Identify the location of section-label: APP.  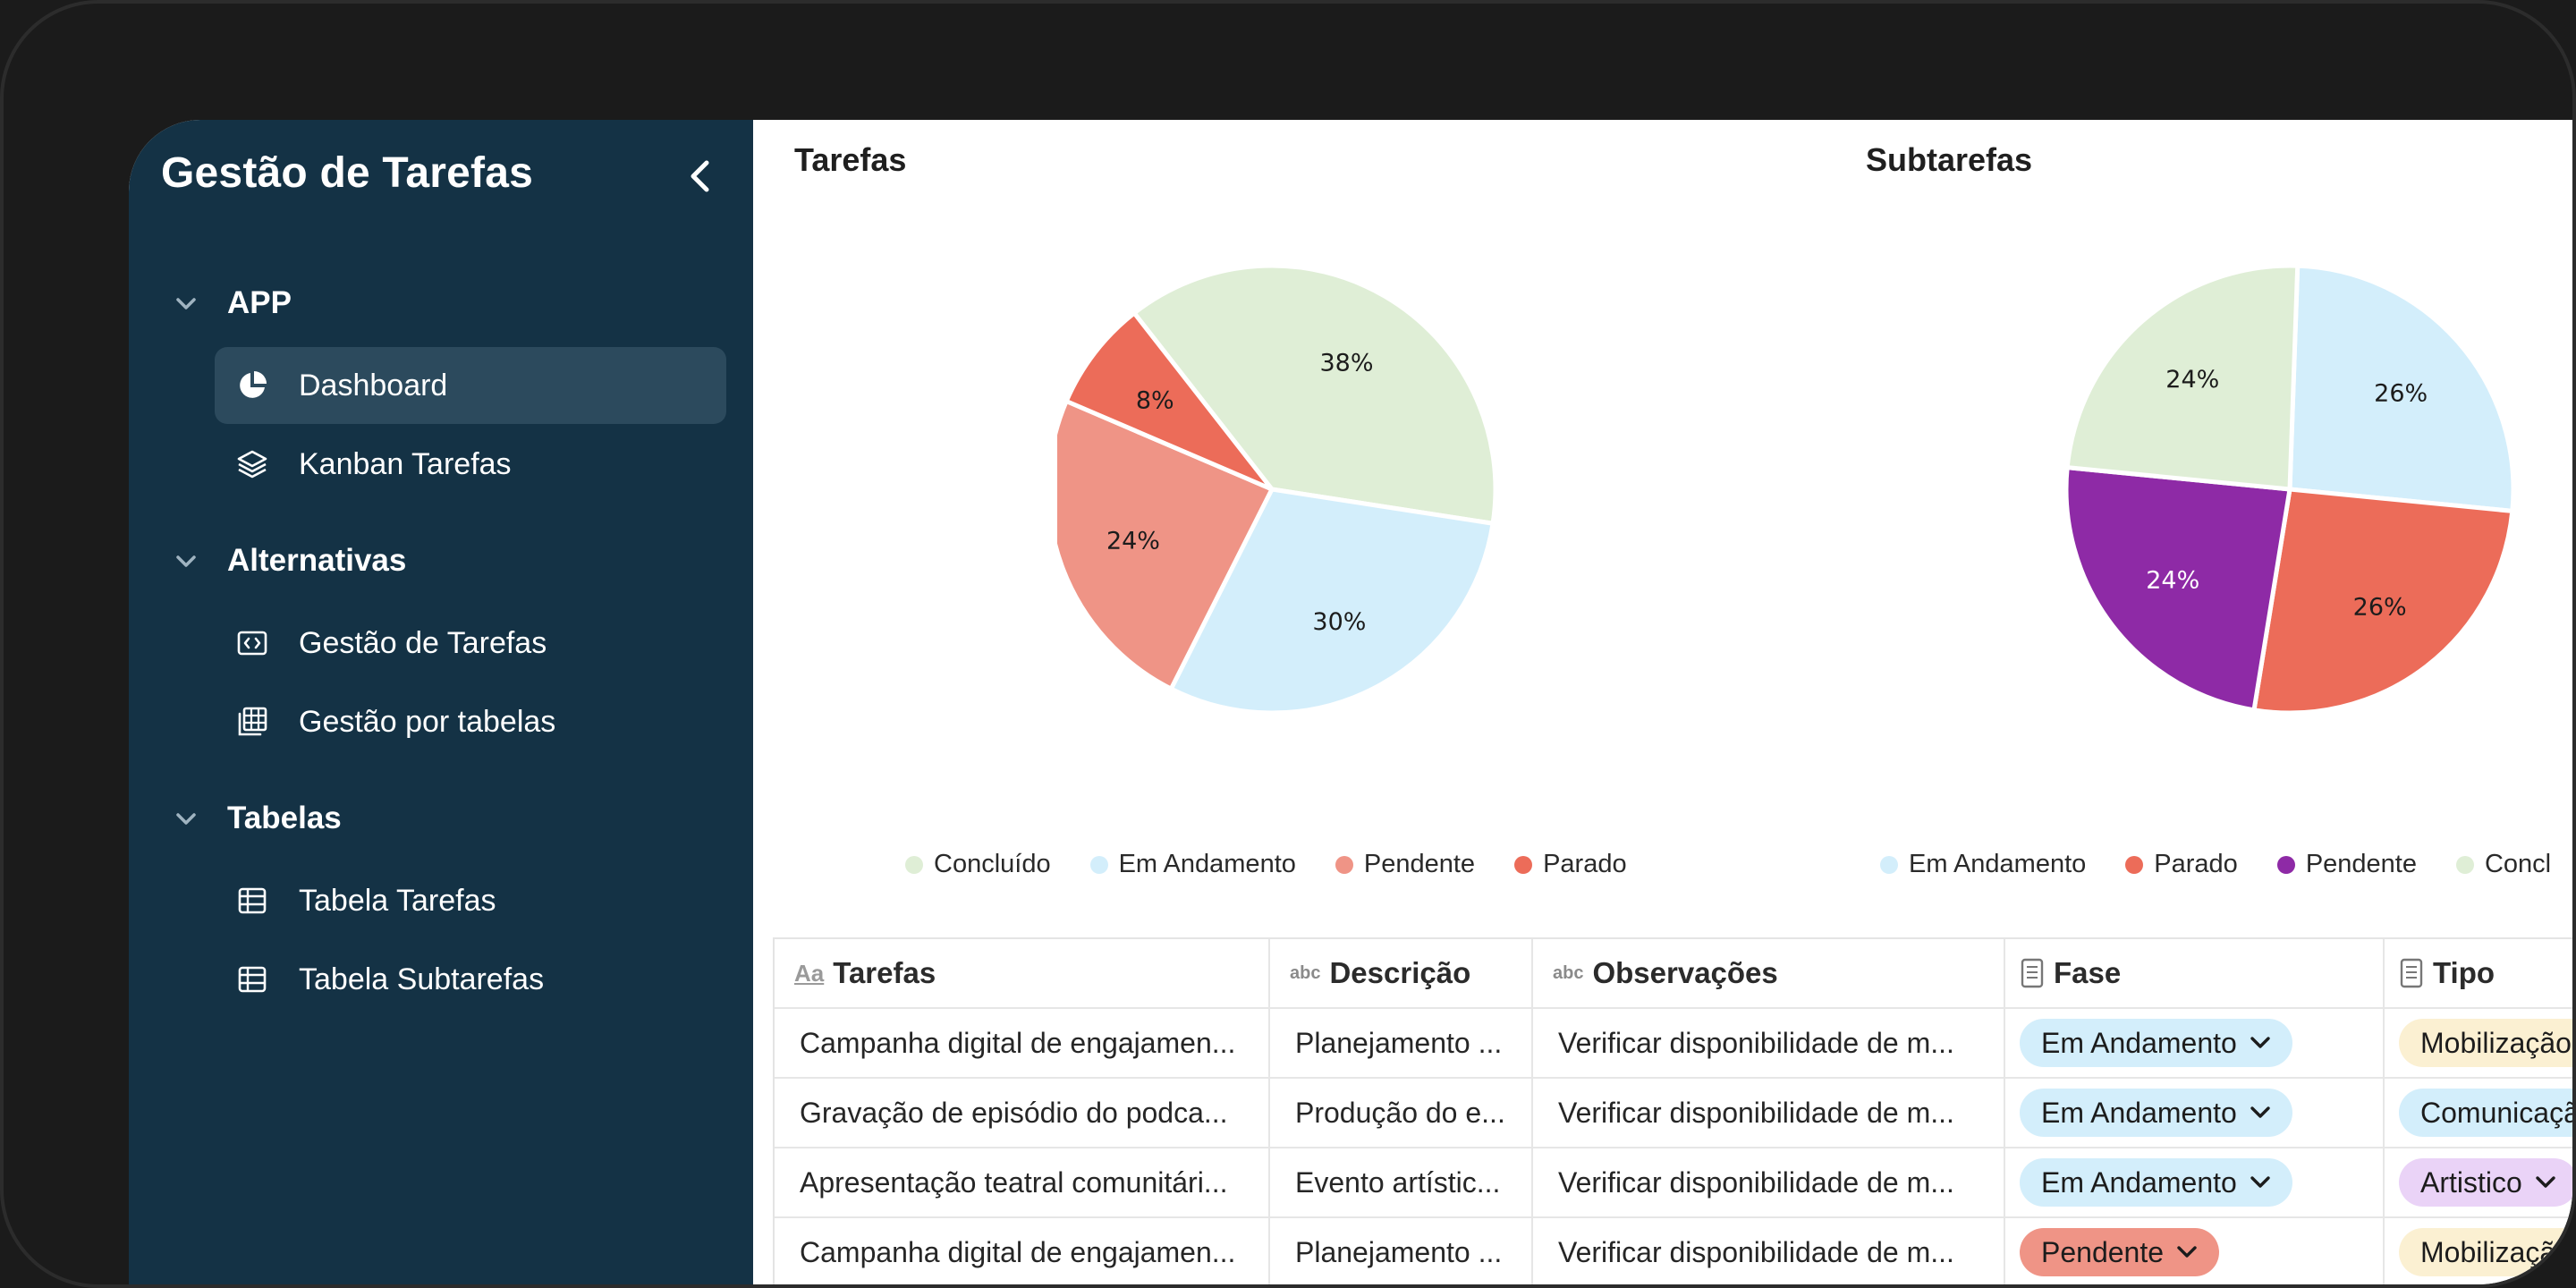
(259, 302).